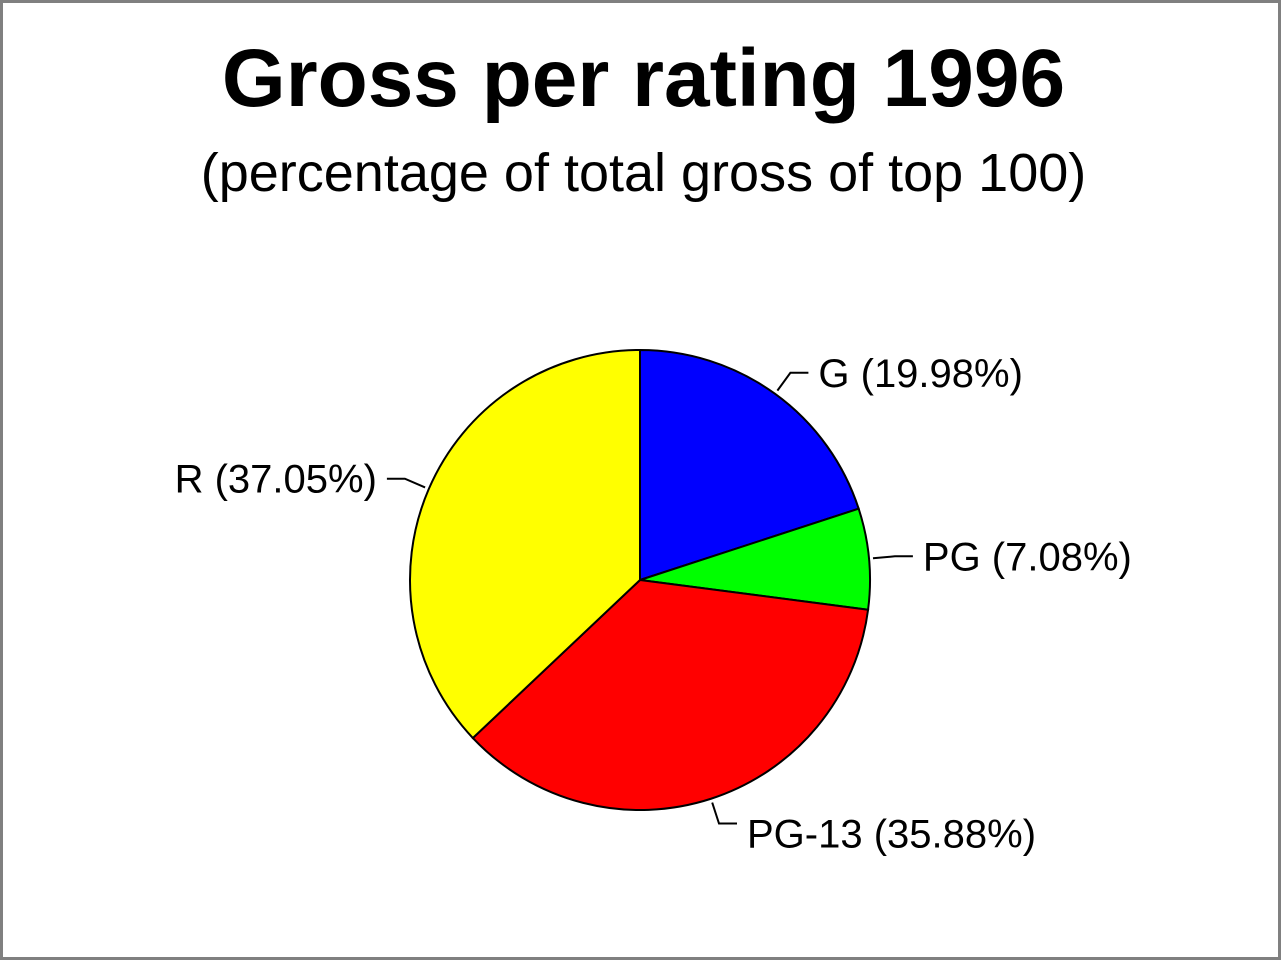 The height and width of the screenshot is (960, 1281). What do you see at coordinates (525, 544) in the screenshot?
I see `pie-slice-r` at bounding box center [525, 544].